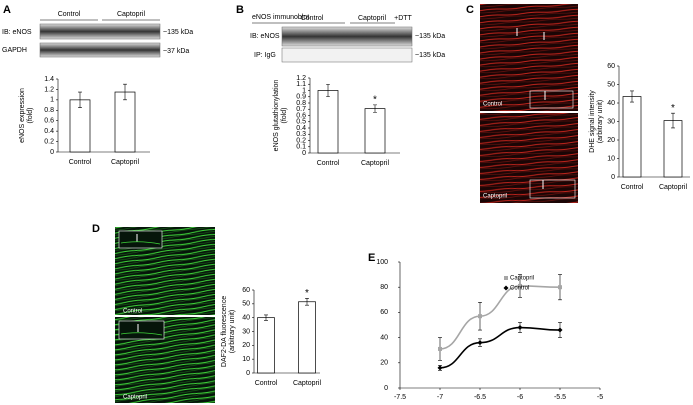 This screenshot has height=405, width=693. What do you see at coordinates (246, 359) in the screenshot?
I see `y-tick-label: 10` at bounding box center [246, 359].